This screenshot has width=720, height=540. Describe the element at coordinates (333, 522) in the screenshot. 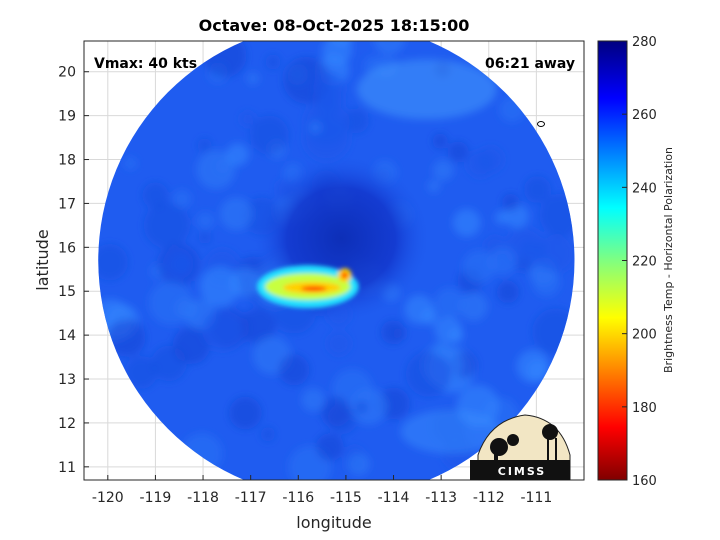

I see `x-axis-label: longitude` at that location.